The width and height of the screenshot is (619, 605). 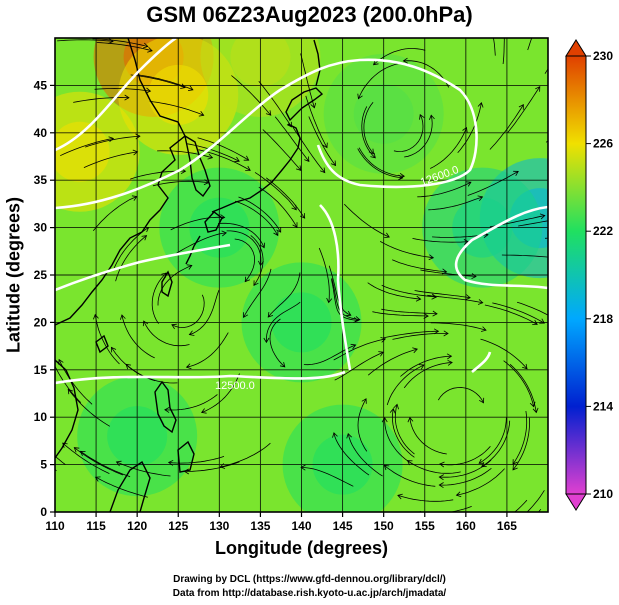 I want to click on x-tick-label: 115, so click(x=96, y=526).